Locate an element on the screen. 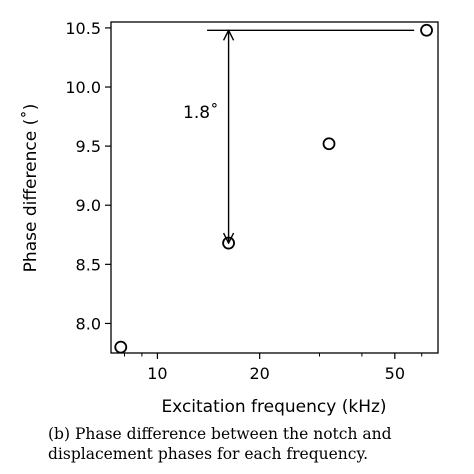 Image resolution: width=474 pixels, height=474 pixels. y-axis-label: Phase difference (˚) is located at coordinates (30, 188).